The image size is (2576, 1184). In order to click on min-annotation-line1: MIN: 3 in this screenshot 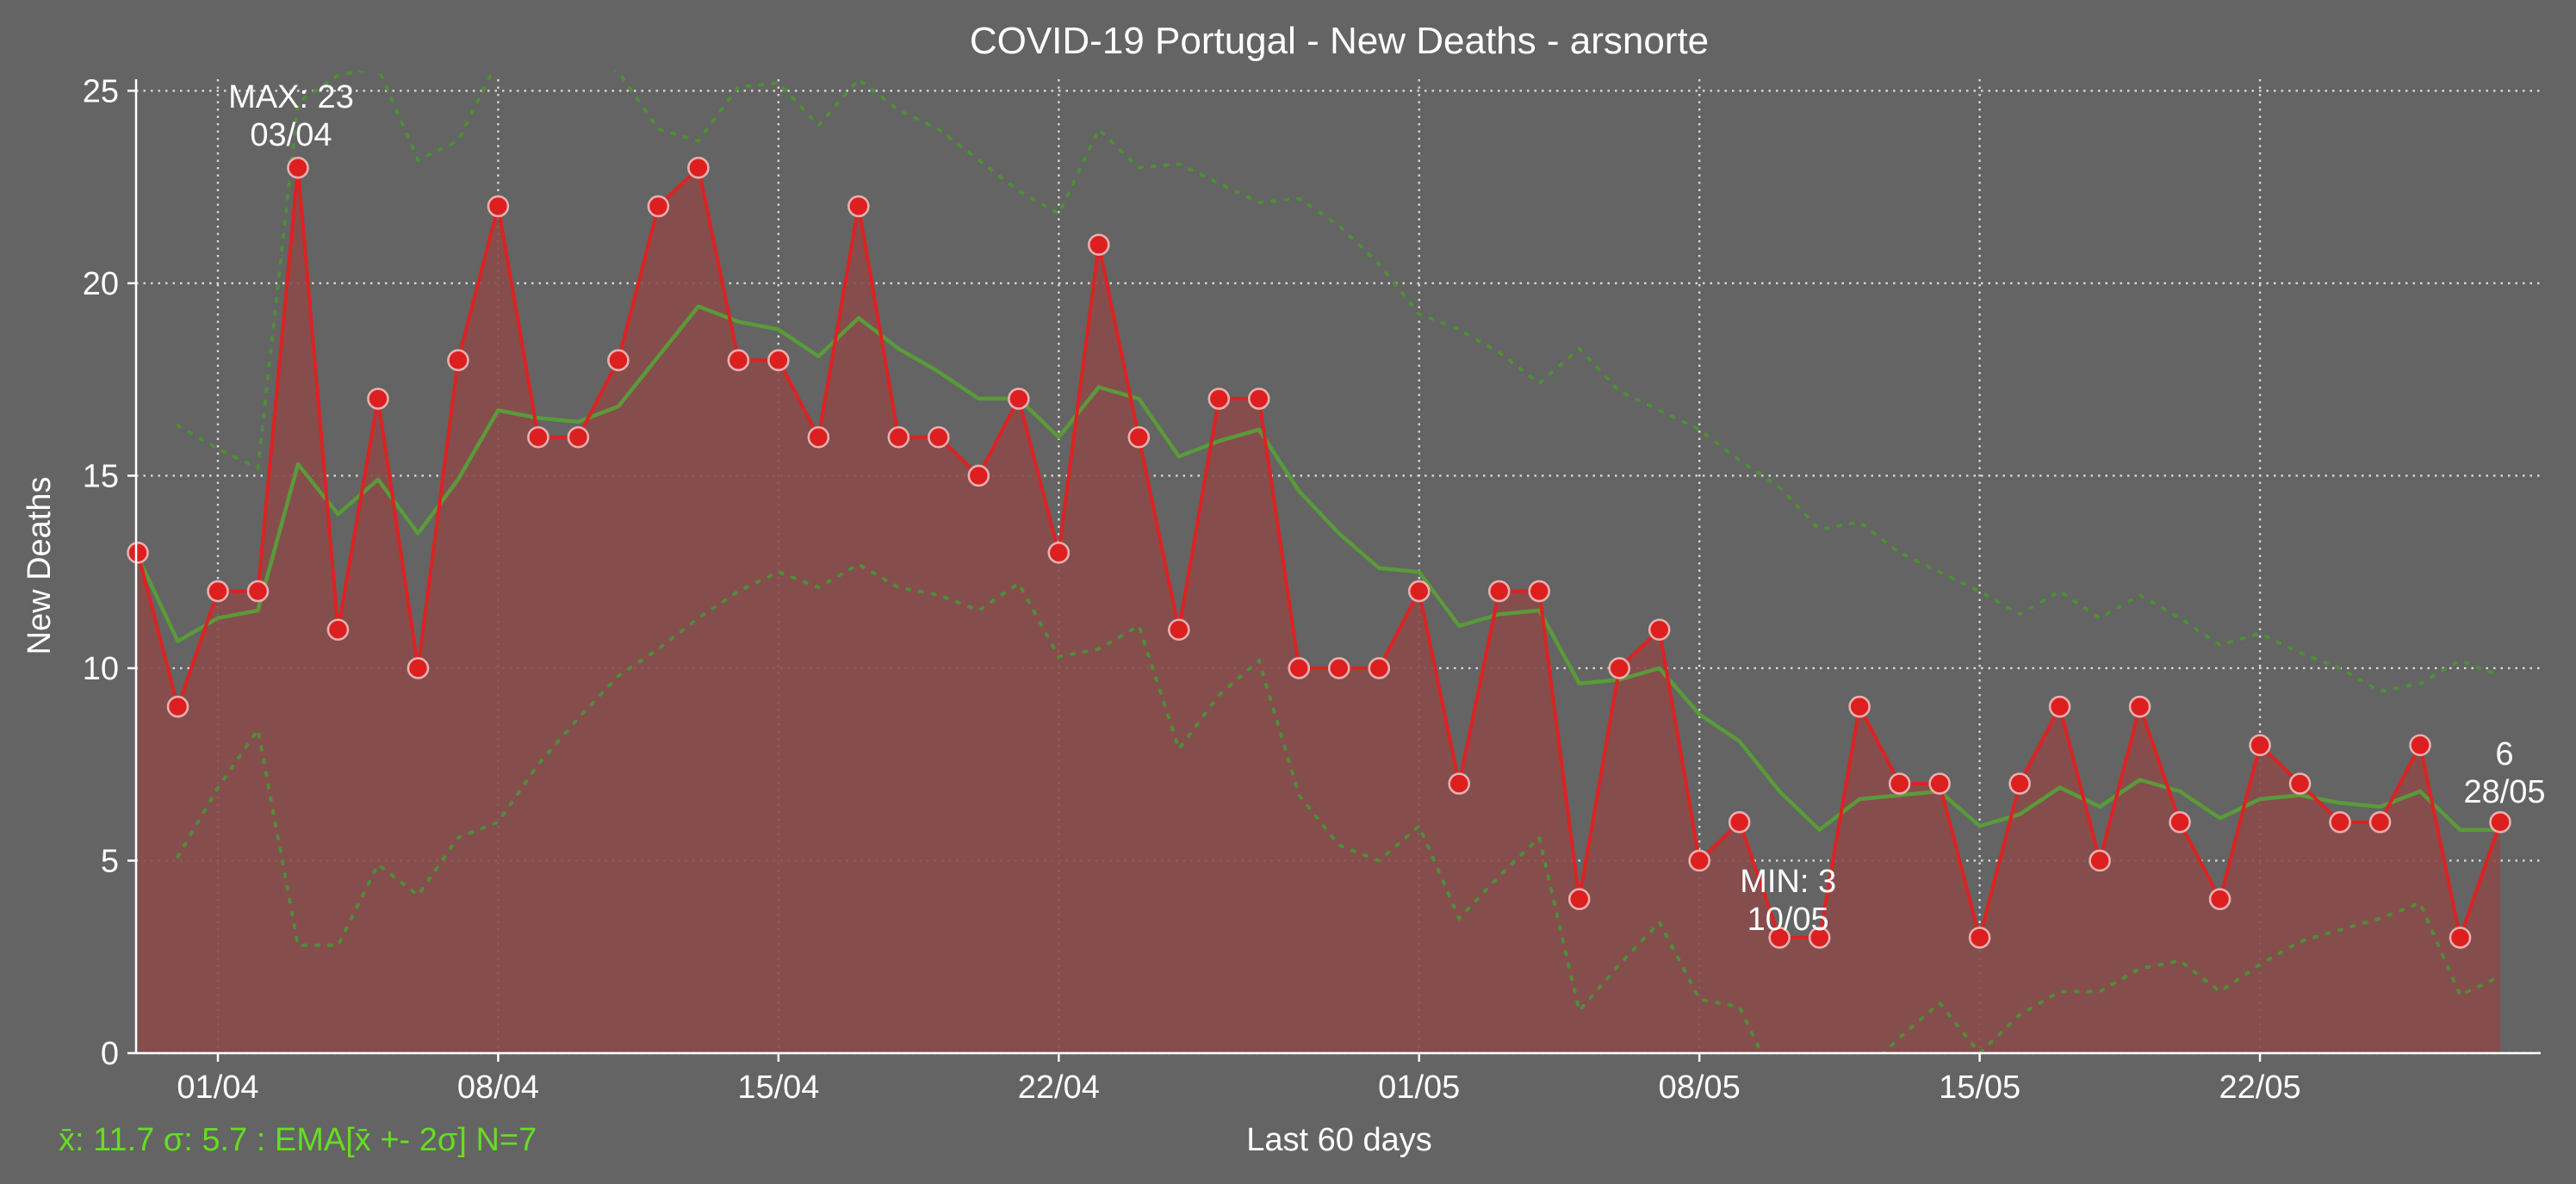, I will do `click(1788, 882)`.